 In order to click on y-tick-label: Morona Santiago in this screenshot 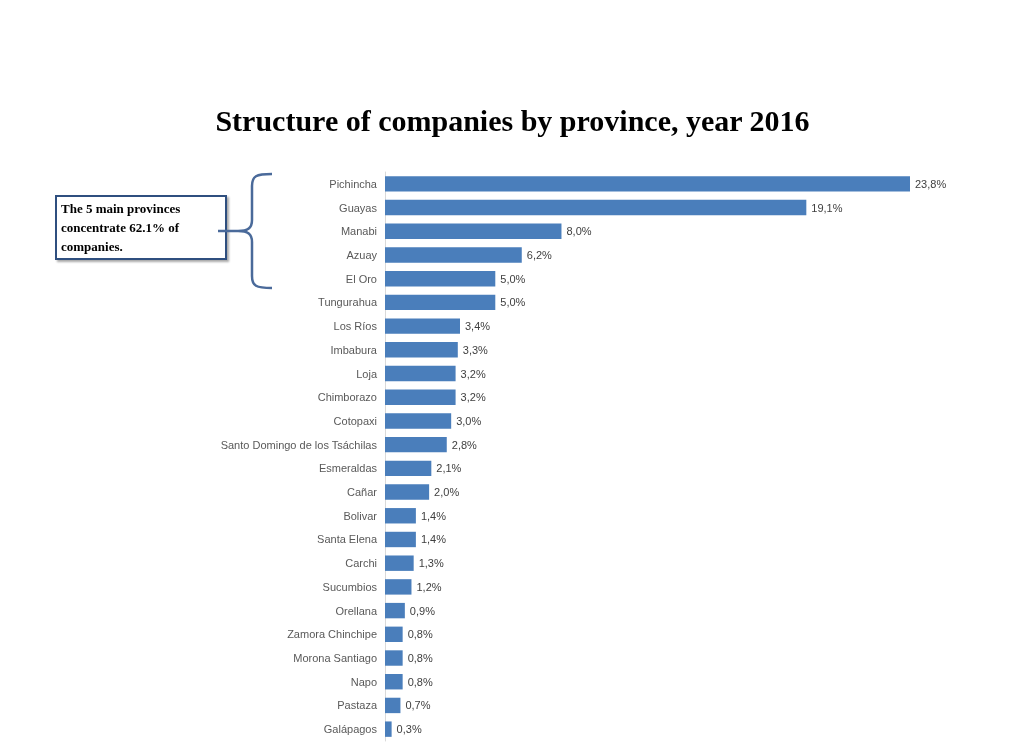, I will do `click(335, 658)`.